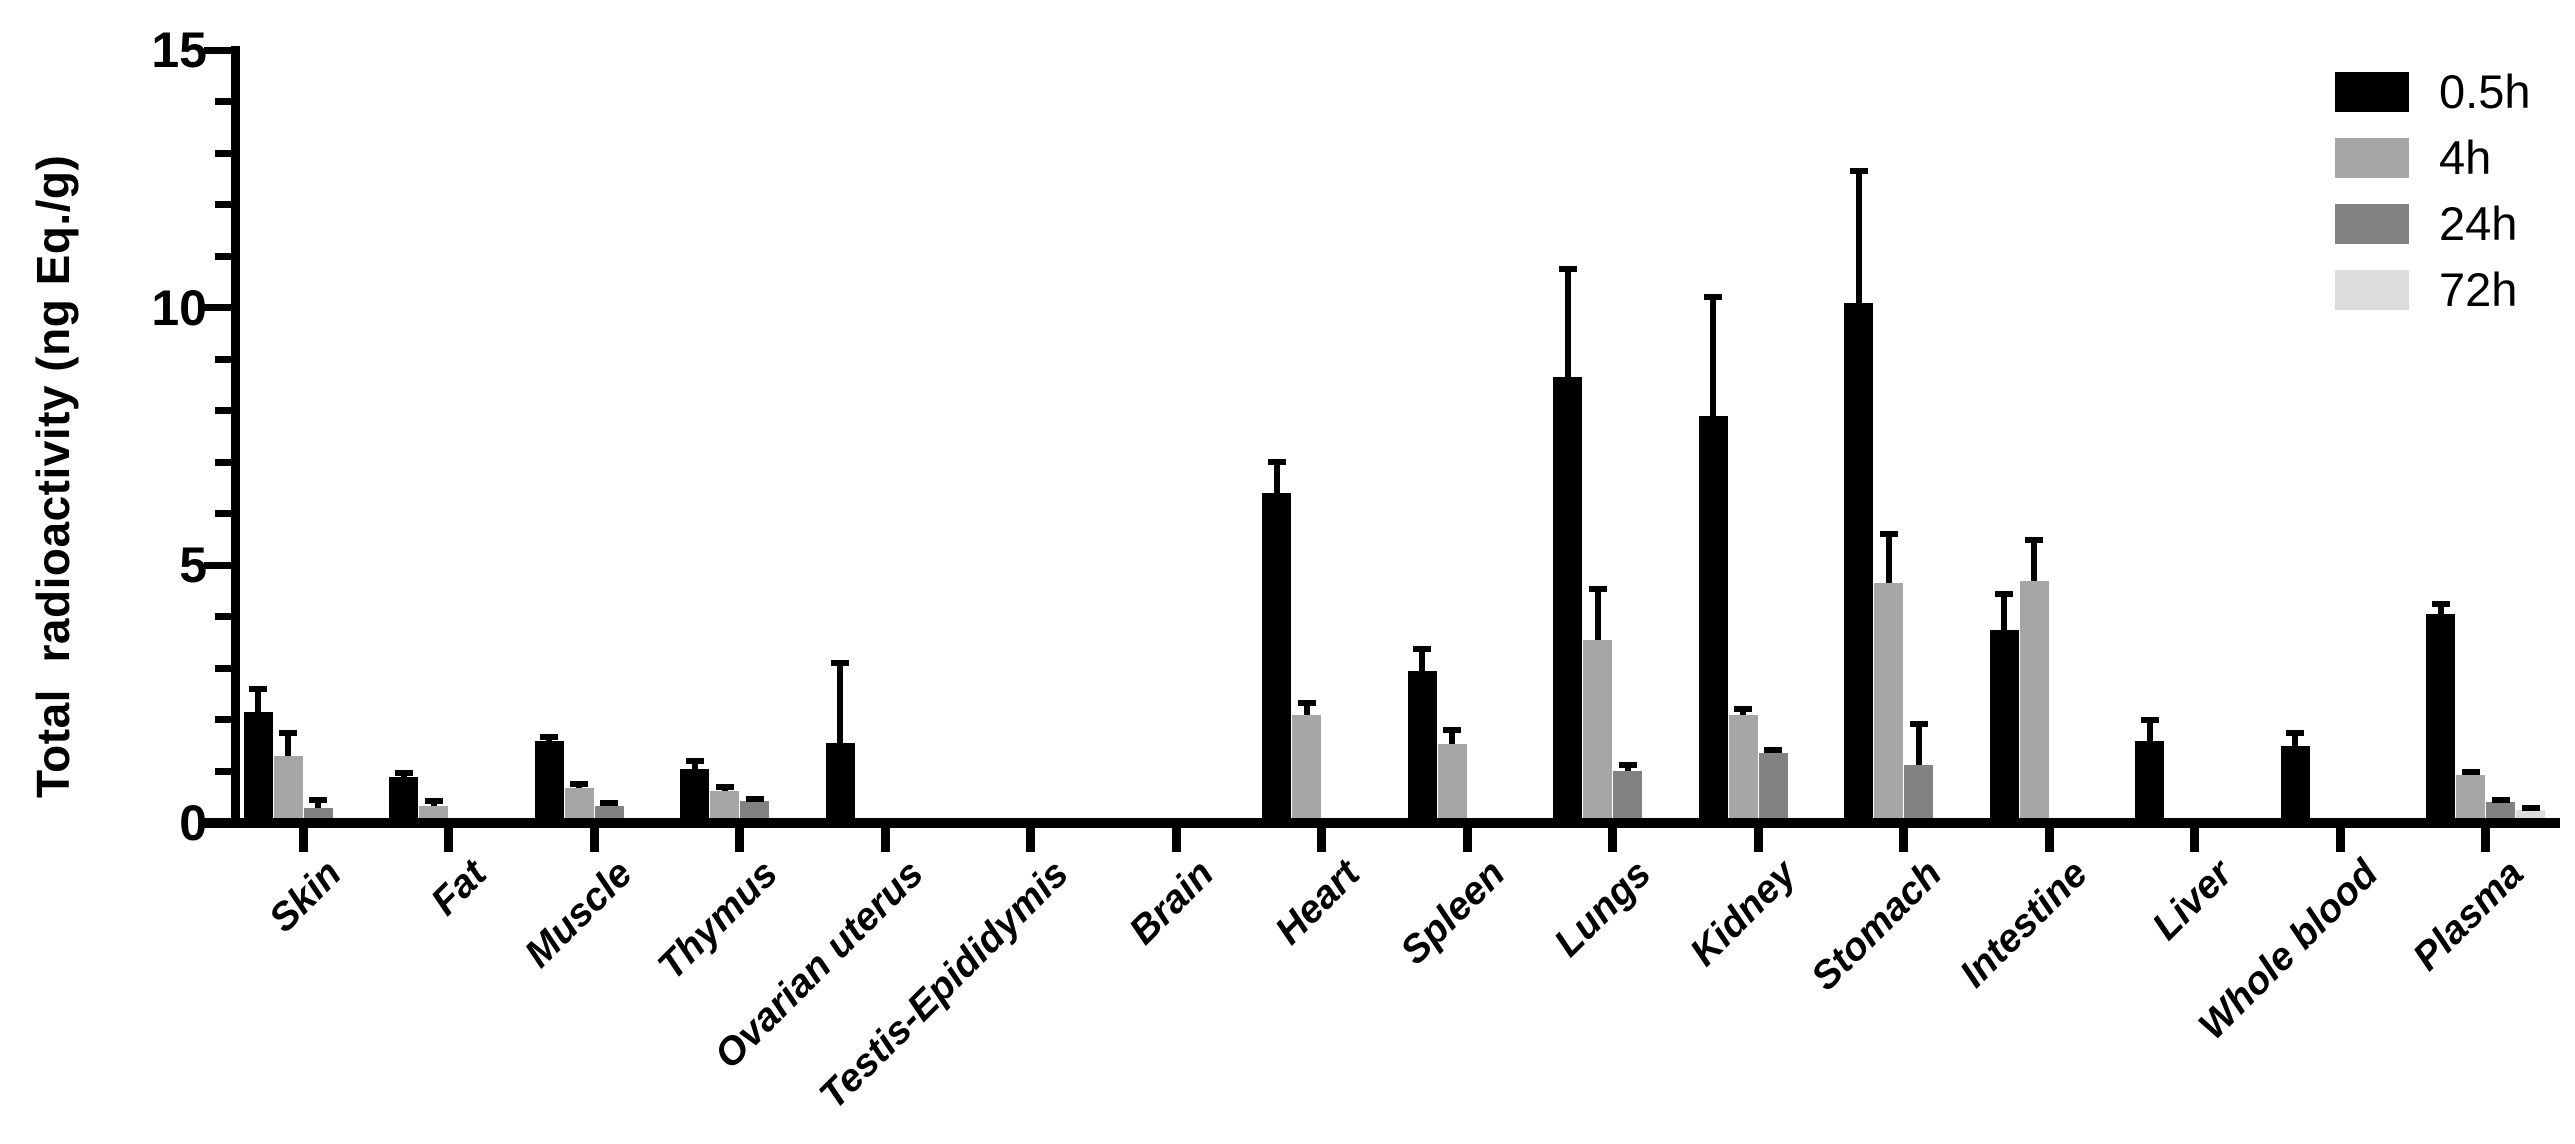  What do you see at coordinates (2500, 799) in the screenshot?
I see `error-cap-plasma-24h` at bounding box center [2500, 799].